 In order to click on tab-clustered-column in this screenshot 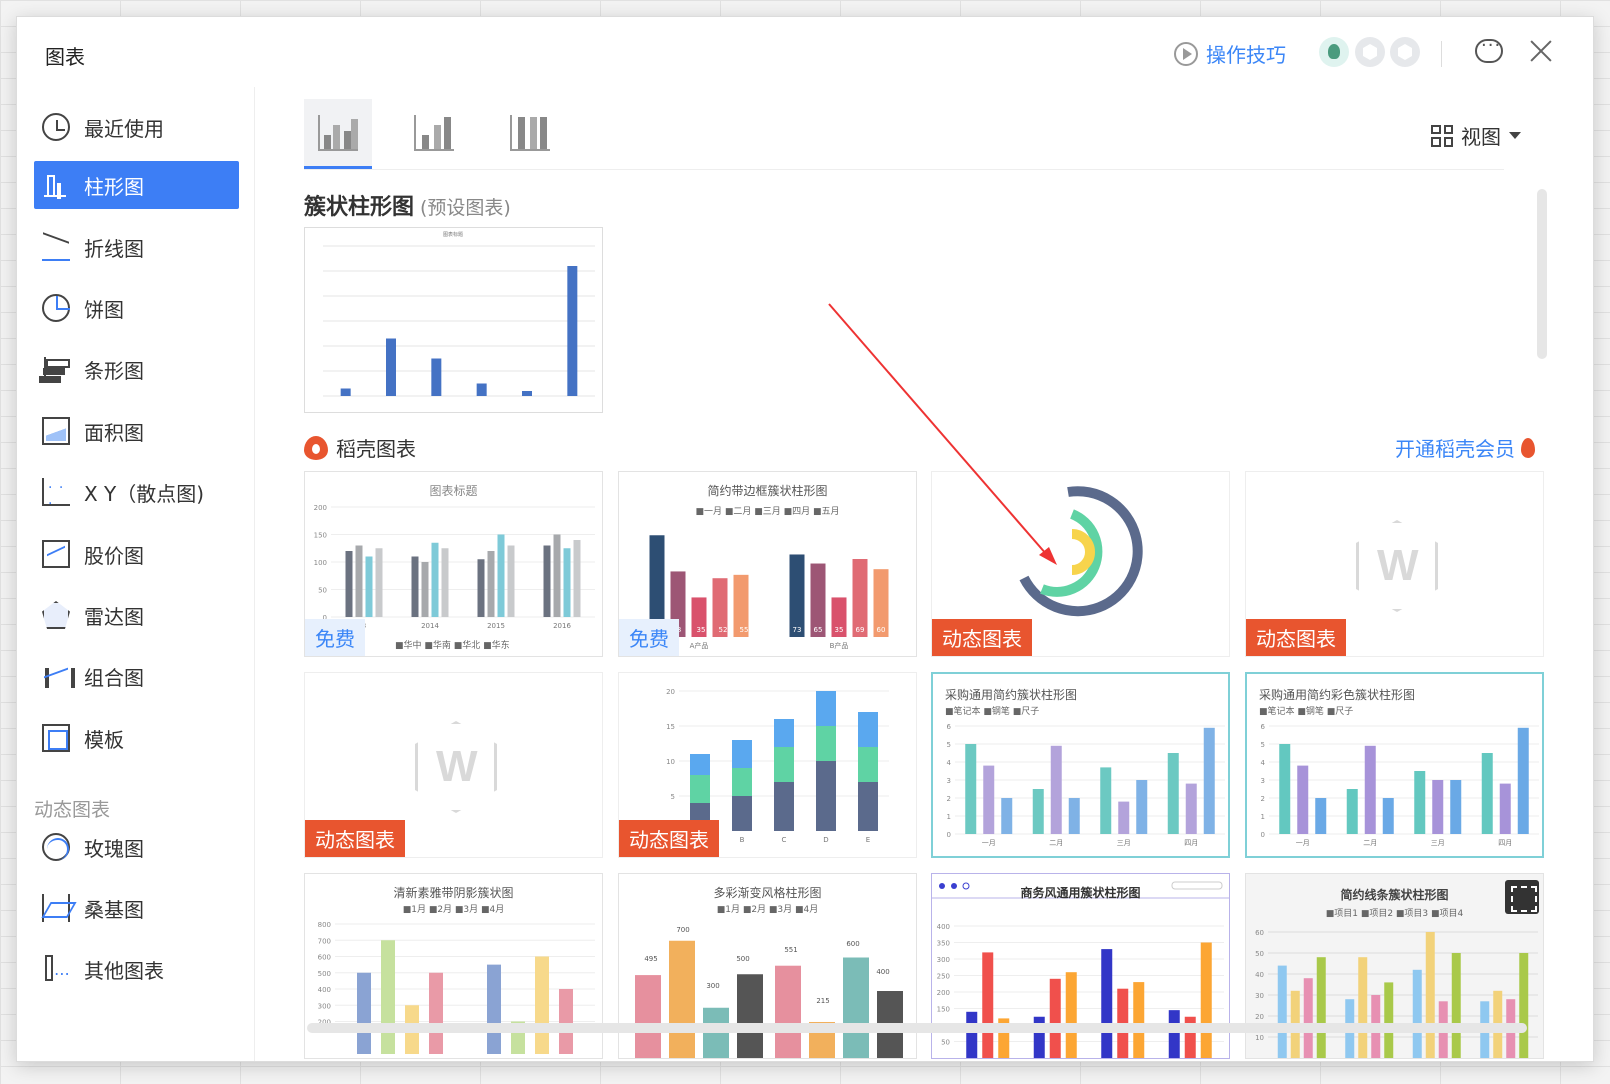, I will do `click(338, 134)`.